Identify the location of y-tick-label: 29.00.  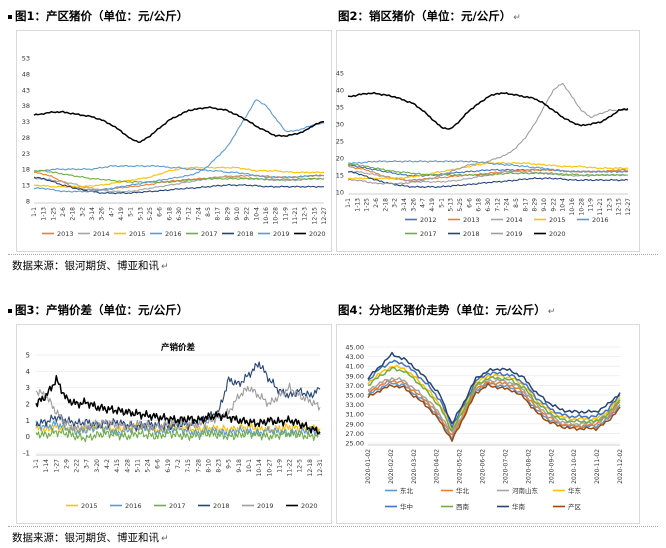
(354, 424).